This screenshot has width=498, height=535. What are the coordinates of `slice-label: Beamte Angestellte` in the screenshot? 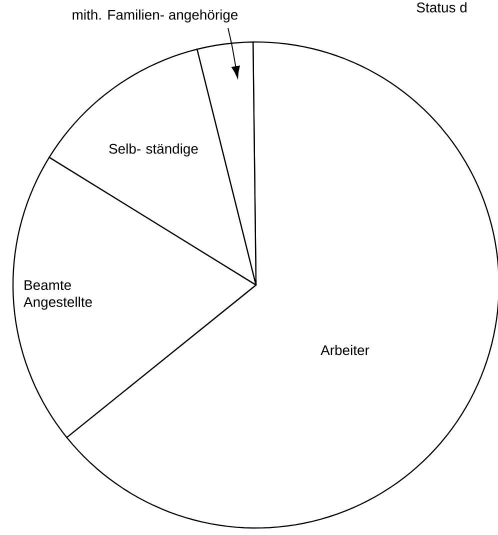 It's located at (58, 295).